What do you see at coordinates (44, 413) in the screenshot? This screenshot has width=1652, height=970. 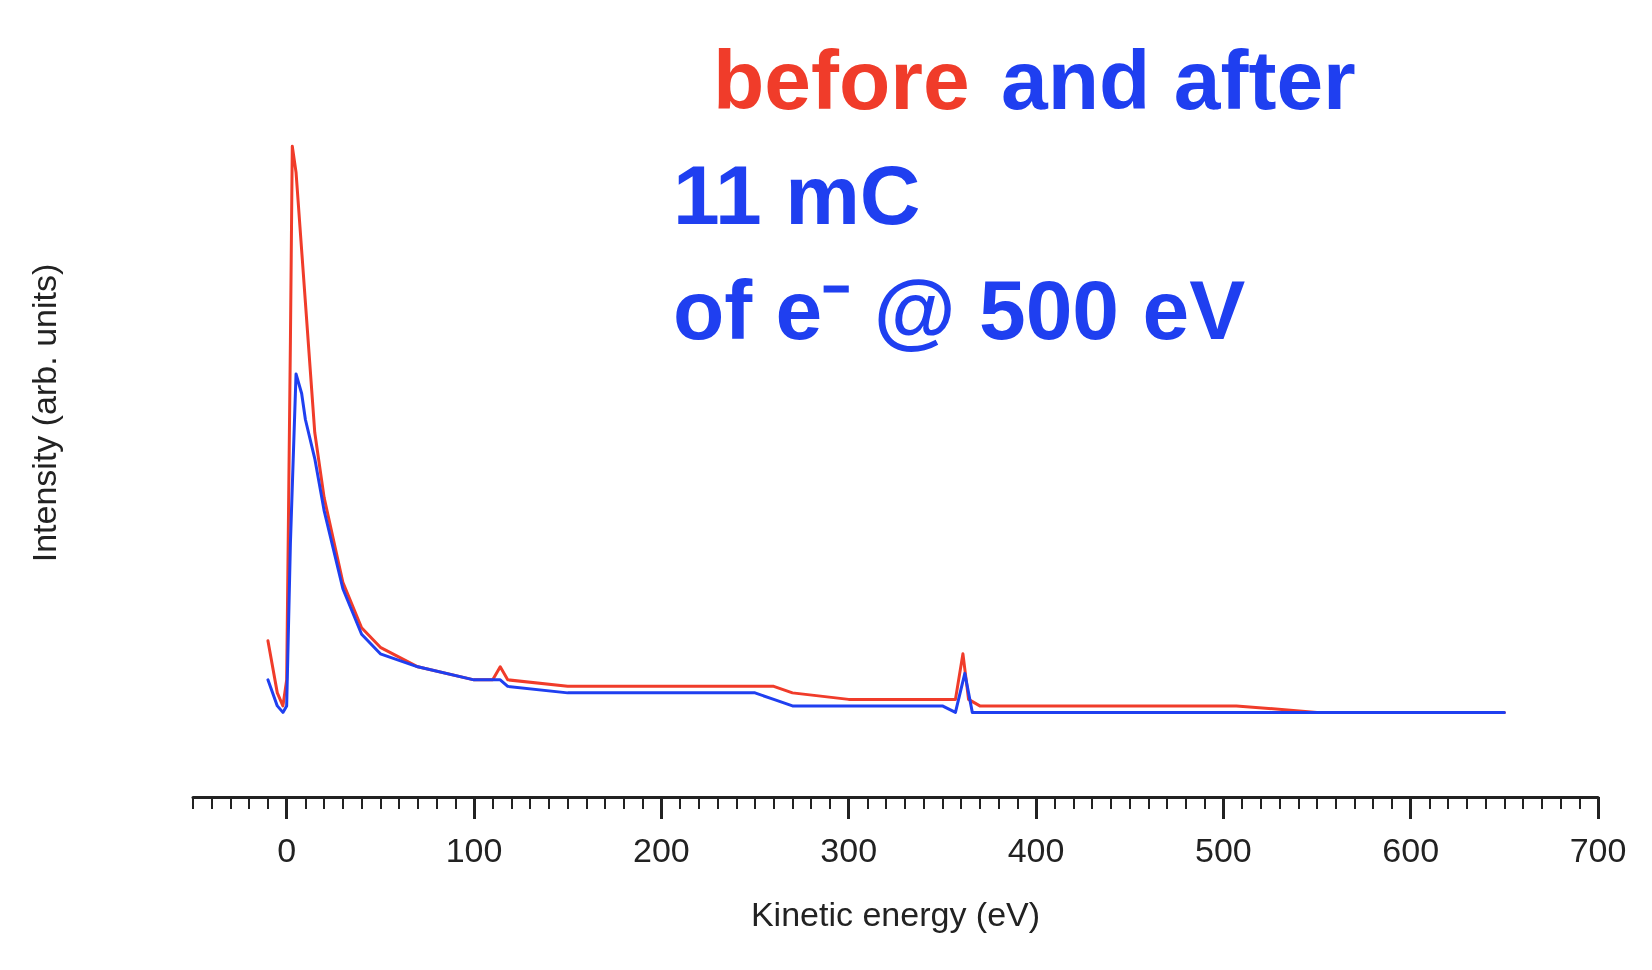 I see `y-axis-title: Intensity (arb. units)` at bounding box center [44, 413].